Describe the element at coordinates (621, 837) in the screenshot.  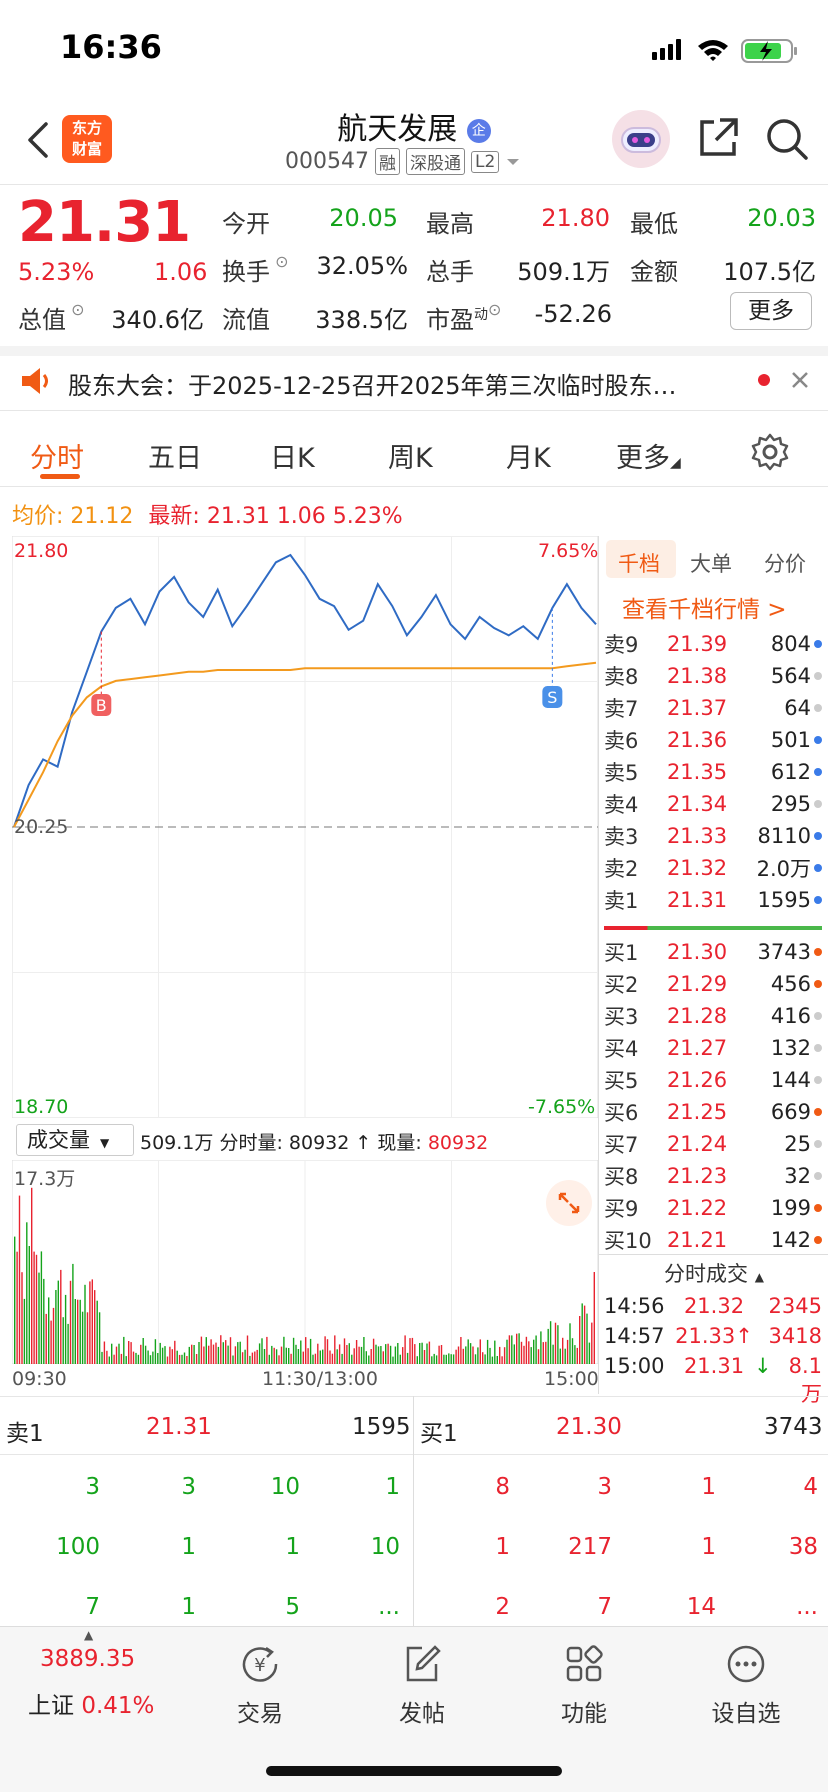
I see `level-label: 卖3` at that location.